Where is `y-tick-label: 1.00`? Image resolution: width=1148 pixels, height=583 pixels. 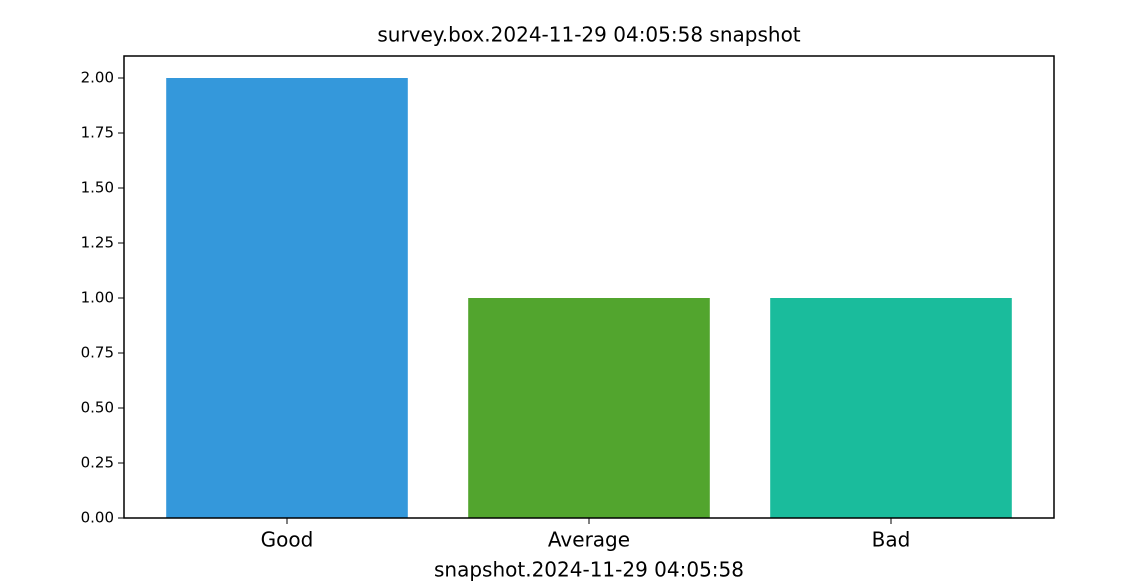 y-tick-label: 1.00 is located at coordinates (97, 298).